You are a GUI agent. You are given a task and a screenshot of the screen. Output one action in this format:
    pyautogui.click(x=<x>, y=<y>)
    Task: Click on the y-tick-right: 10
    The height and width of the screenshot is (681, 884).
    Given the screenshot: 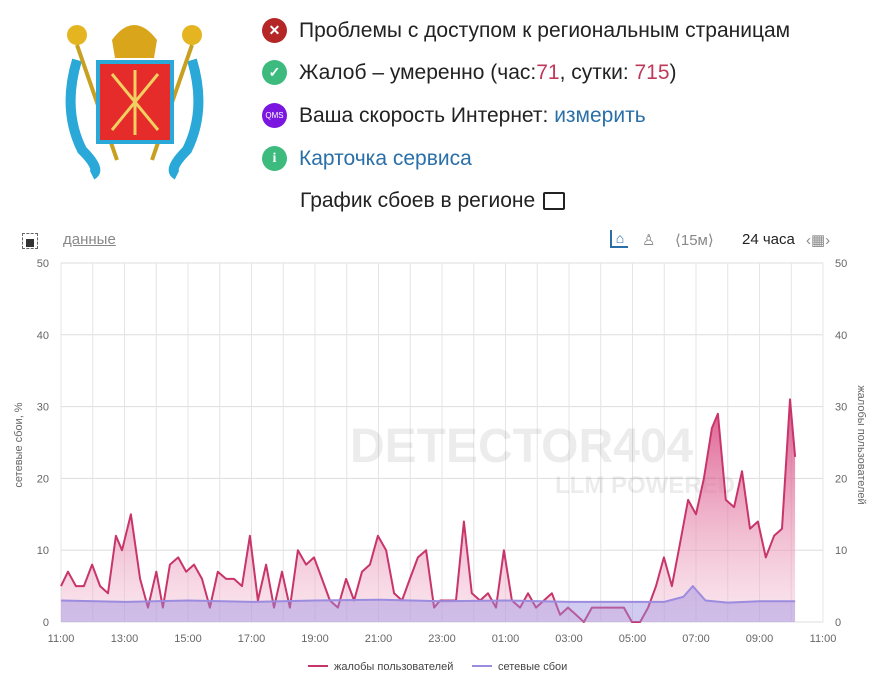 What is the action you would take?
    pyautogui.click(x=841, y=551)
    